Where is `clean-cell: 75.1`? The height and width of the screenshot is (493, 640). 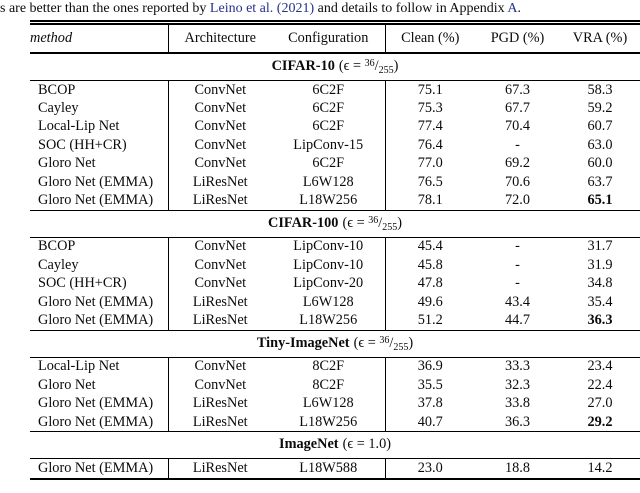
clean-cell: 75.1 is located at coordinates (430, 89).